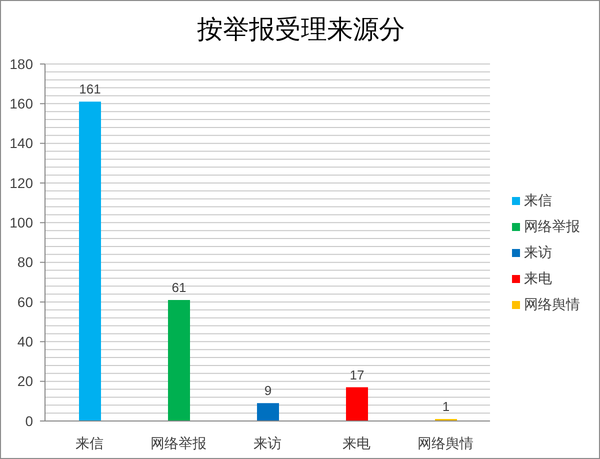 The image size is (600, 459). Describe the element at coordinates (22, 182) in the screenshot. I see `y-tick-label: 120` at that location.